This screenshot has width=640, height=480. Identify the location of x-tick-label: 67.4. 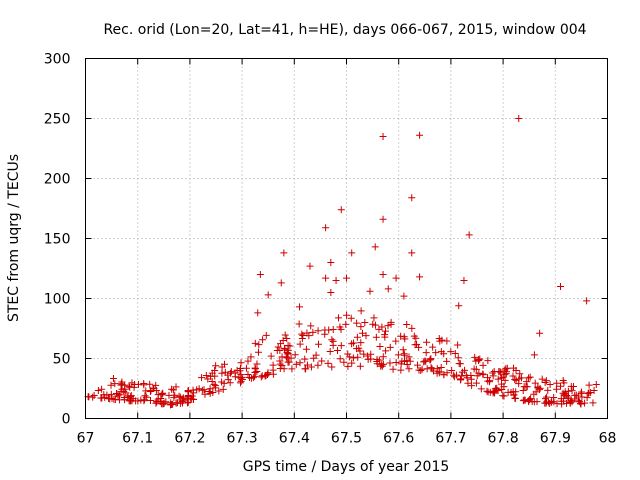
(294, 439).